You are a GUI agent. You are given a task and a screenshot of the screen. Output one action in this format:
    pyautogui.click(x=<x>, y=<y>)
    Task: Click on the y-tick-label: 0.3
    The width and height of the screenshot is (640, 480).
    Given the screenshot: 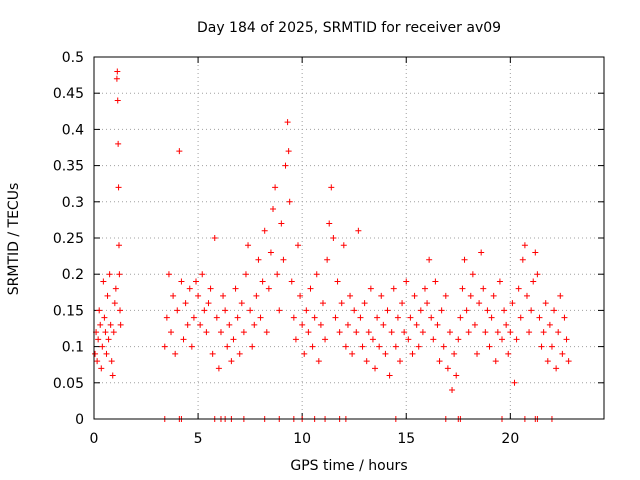 What is the action you would take?
    pyautogui.click(x=73, y=203)
    